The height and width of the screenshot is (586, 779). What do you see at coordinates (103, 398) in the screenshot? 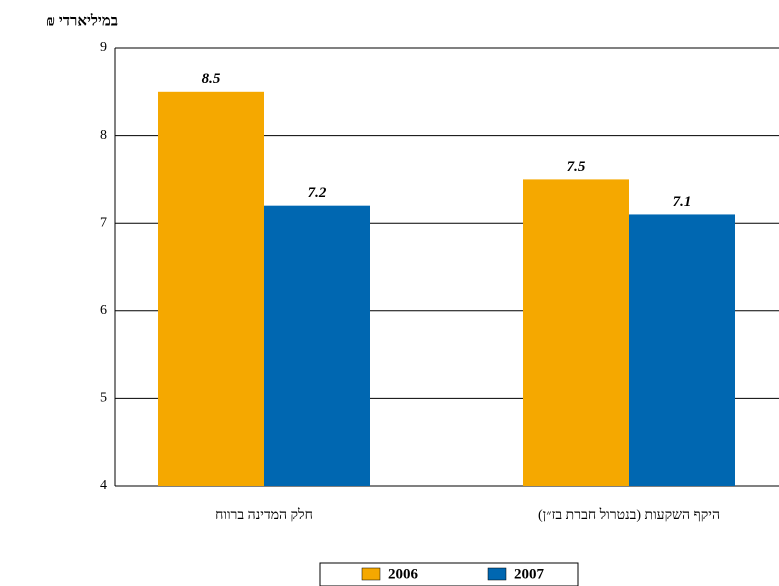
I see `y-tick-label: 5` at bounding box center [103, 398].